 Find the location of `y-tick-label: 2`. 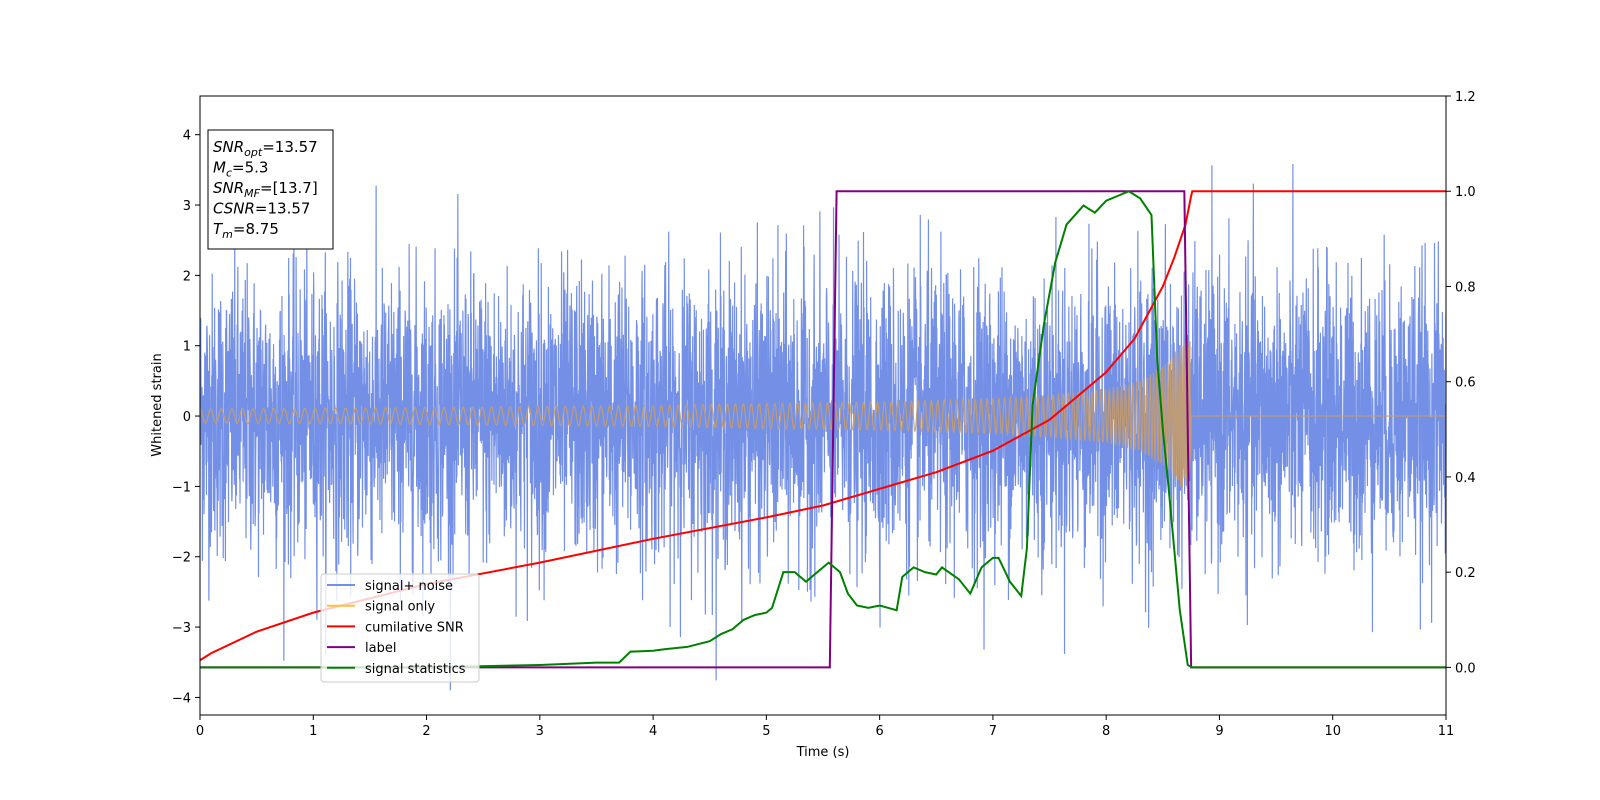

y-tick-label: 2 is located at coordinates (187, 276).